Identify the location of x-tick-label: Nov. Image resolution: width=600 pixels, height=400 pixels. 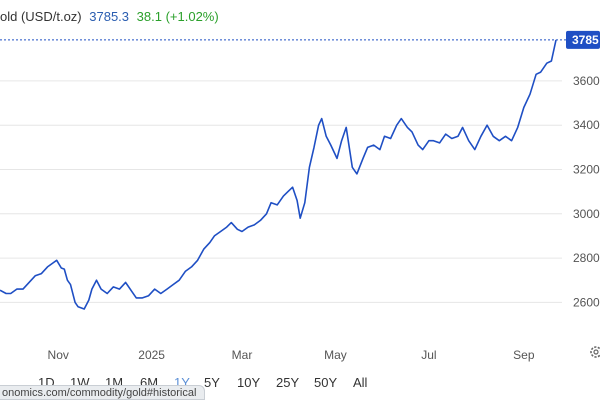
(58, 355).